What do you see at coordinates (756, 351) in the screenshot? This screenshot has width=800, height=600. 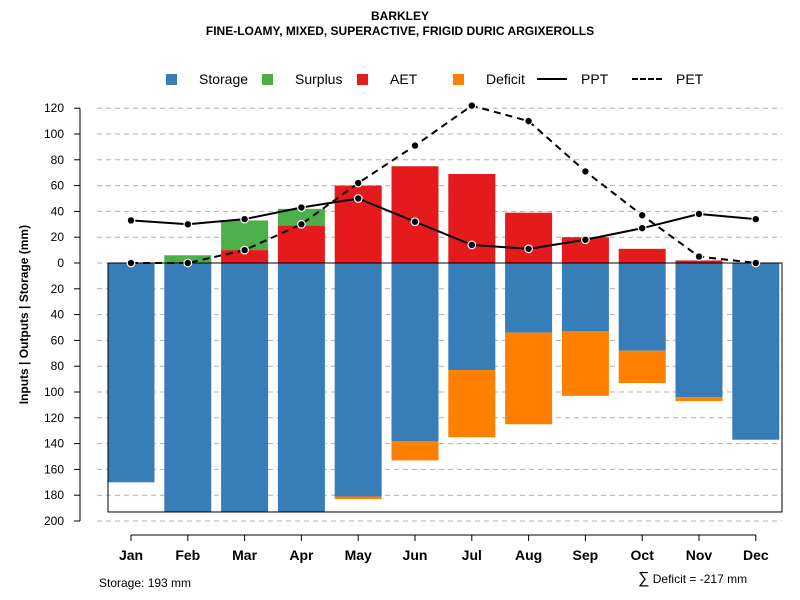 I see `bar-storage-dec` at bounding box center [756, 351].